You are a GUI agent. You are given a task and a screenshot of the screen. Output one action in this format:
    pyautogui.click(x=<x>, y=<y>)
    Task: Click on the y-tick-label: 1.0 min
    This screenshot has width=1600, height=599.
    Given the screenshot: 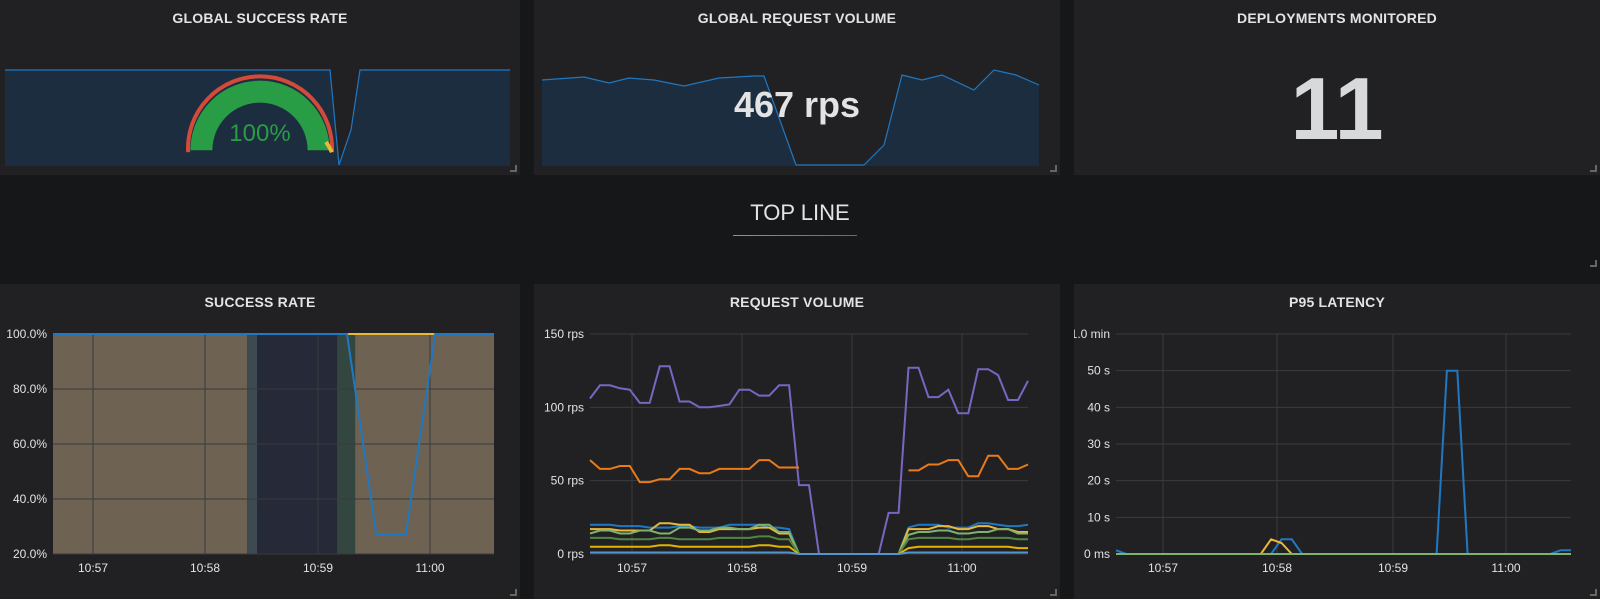 What is the action you would take?
    pyautogui.click(x=1092, y=334)
    